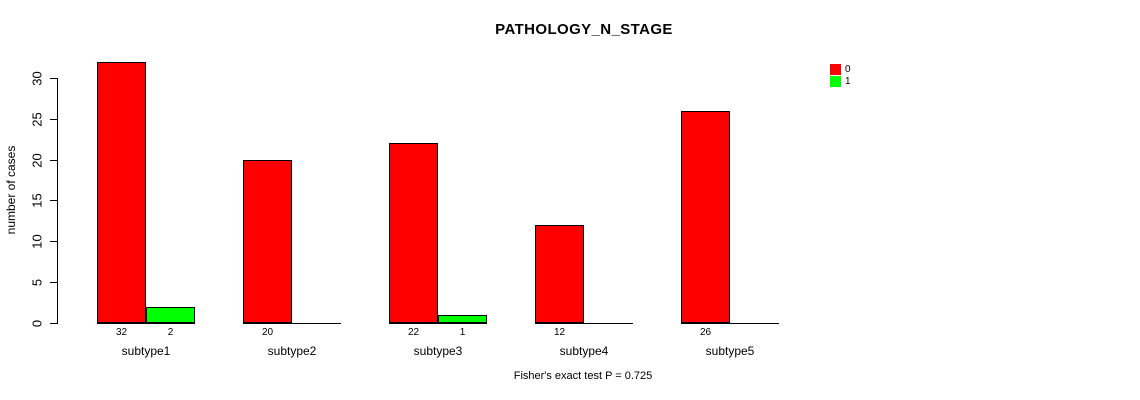  What do you see at coordinates (438, 351) in the screenshot?
I see `category-label-subtype3: subtype3` at bounding box center [438, 351].